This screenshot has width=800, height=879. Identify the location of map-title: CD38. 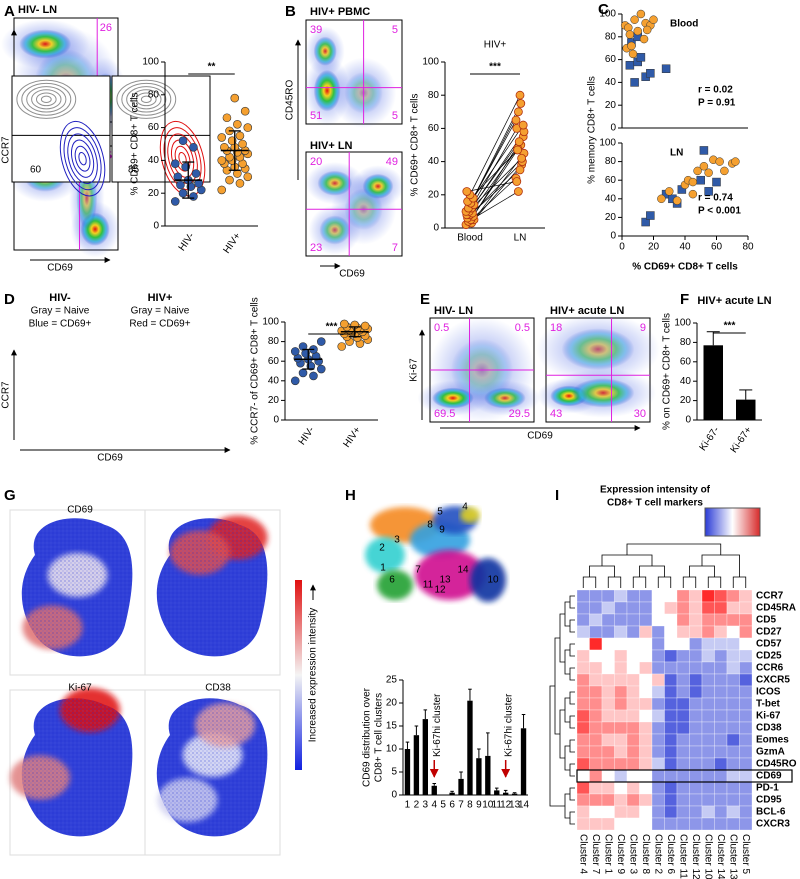
(218, 688).